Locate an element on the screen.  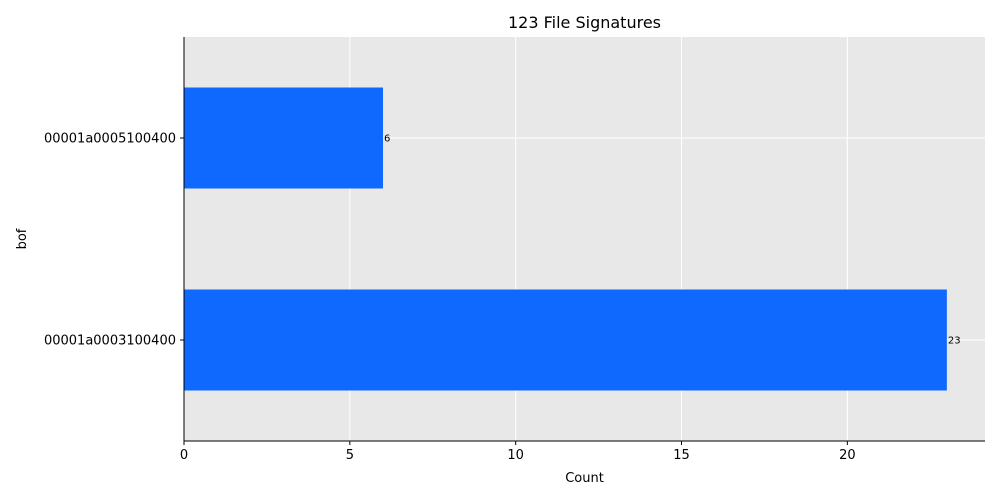
x-tick-label: 5 is located at coordinates (350, 455).